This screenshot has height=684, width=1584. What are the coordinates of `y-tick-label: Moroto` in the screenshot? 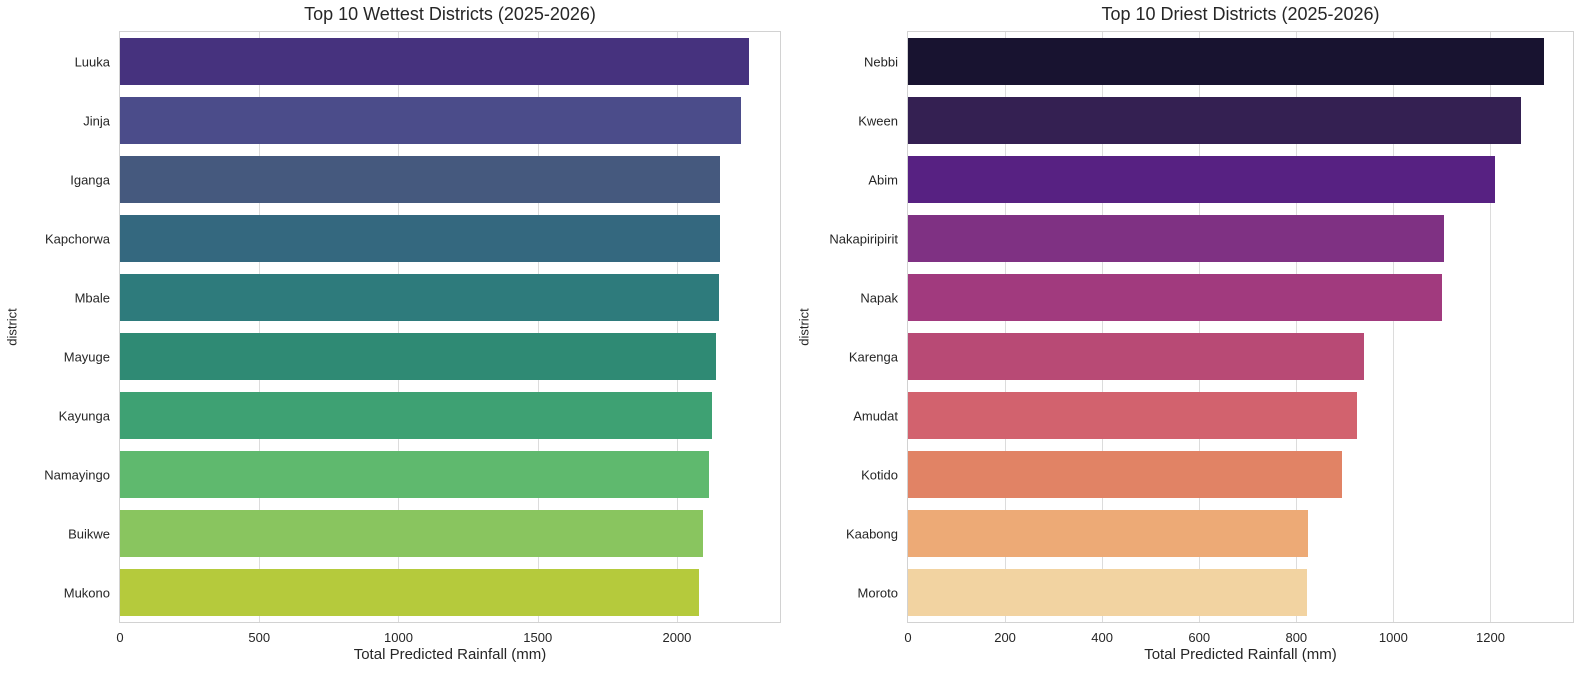 It's located at (877, 592).